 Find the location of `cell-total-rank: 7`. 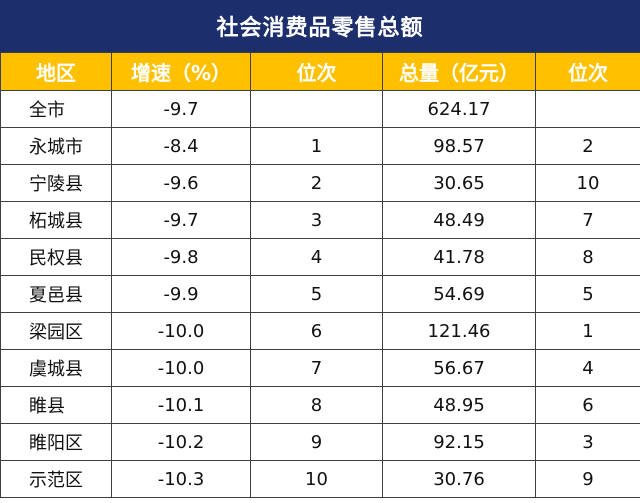

cell-total-rank: 7 is located at coordinates (587, 220).